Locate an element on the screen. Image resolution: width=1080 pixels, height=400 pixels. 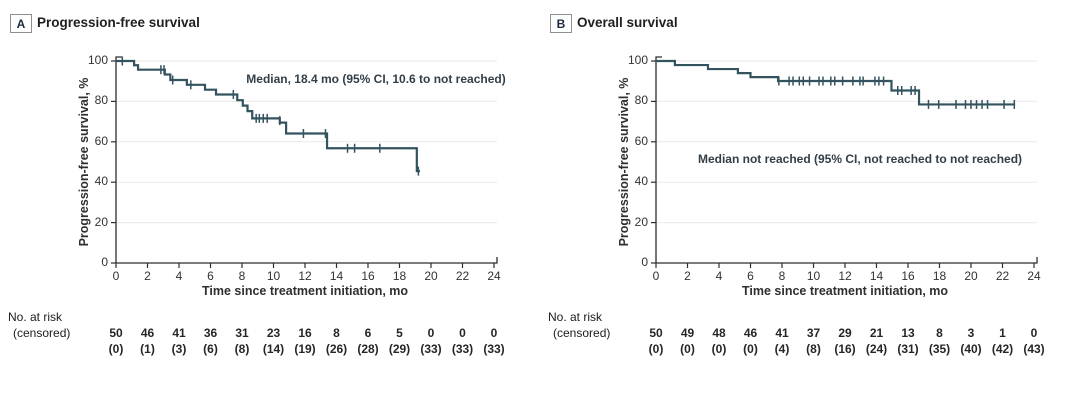
panel-a-tag-box: A is located at coordinates (21, 23).